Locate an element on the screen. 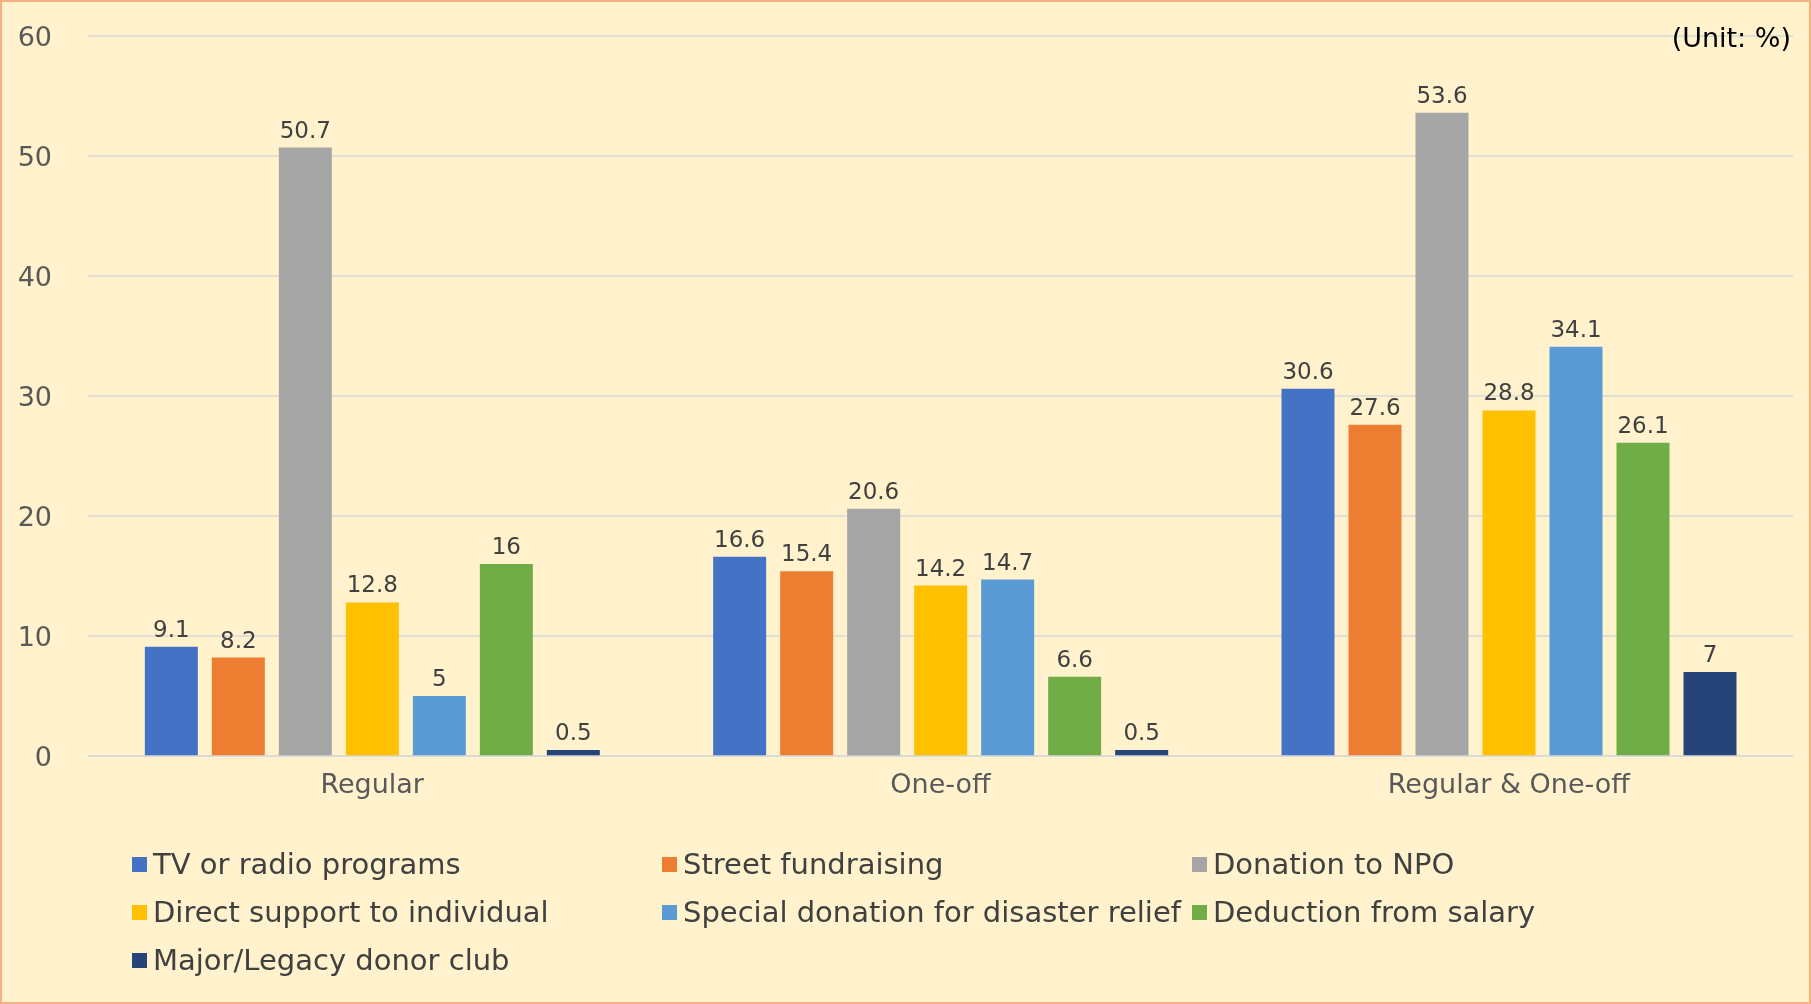 The image size is (1811, 1004). data-label: 15.4 is located at coordinates (807, 553).